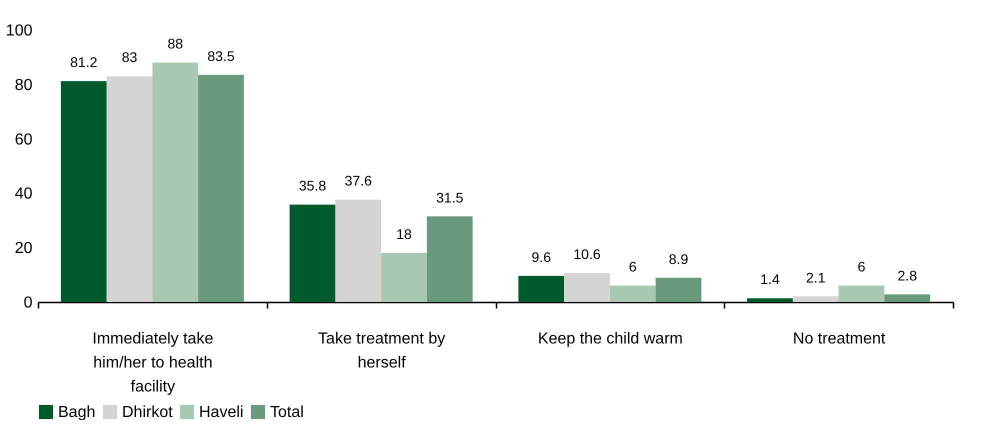  Describe the element at coordinates (23, 249) in the screenshot. I see `y-tick-label: 20` at that location.